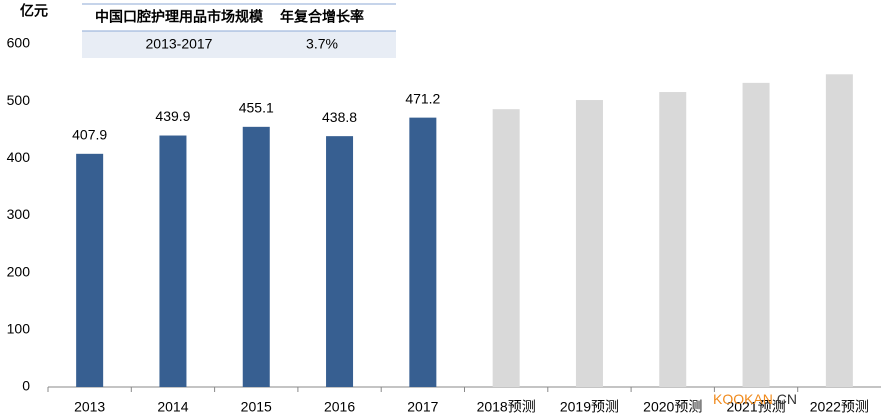  Describe the element at coordinates (172, 116) in the screenshot. I see `data-label: 439.9` at that location.